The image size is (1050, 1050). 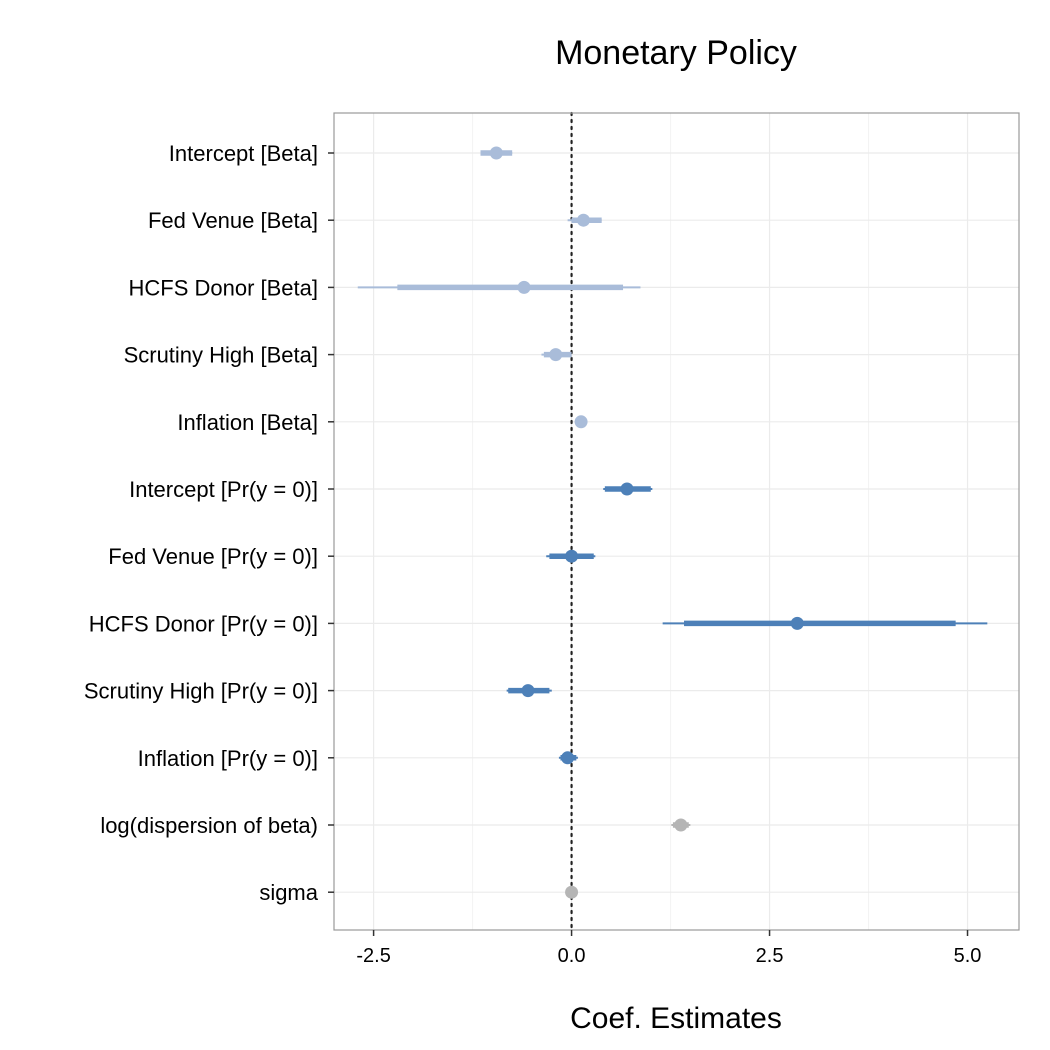 I want to click on y-tick-label: Intercept [Pr(y = 0)], so click(x=223, y=489).